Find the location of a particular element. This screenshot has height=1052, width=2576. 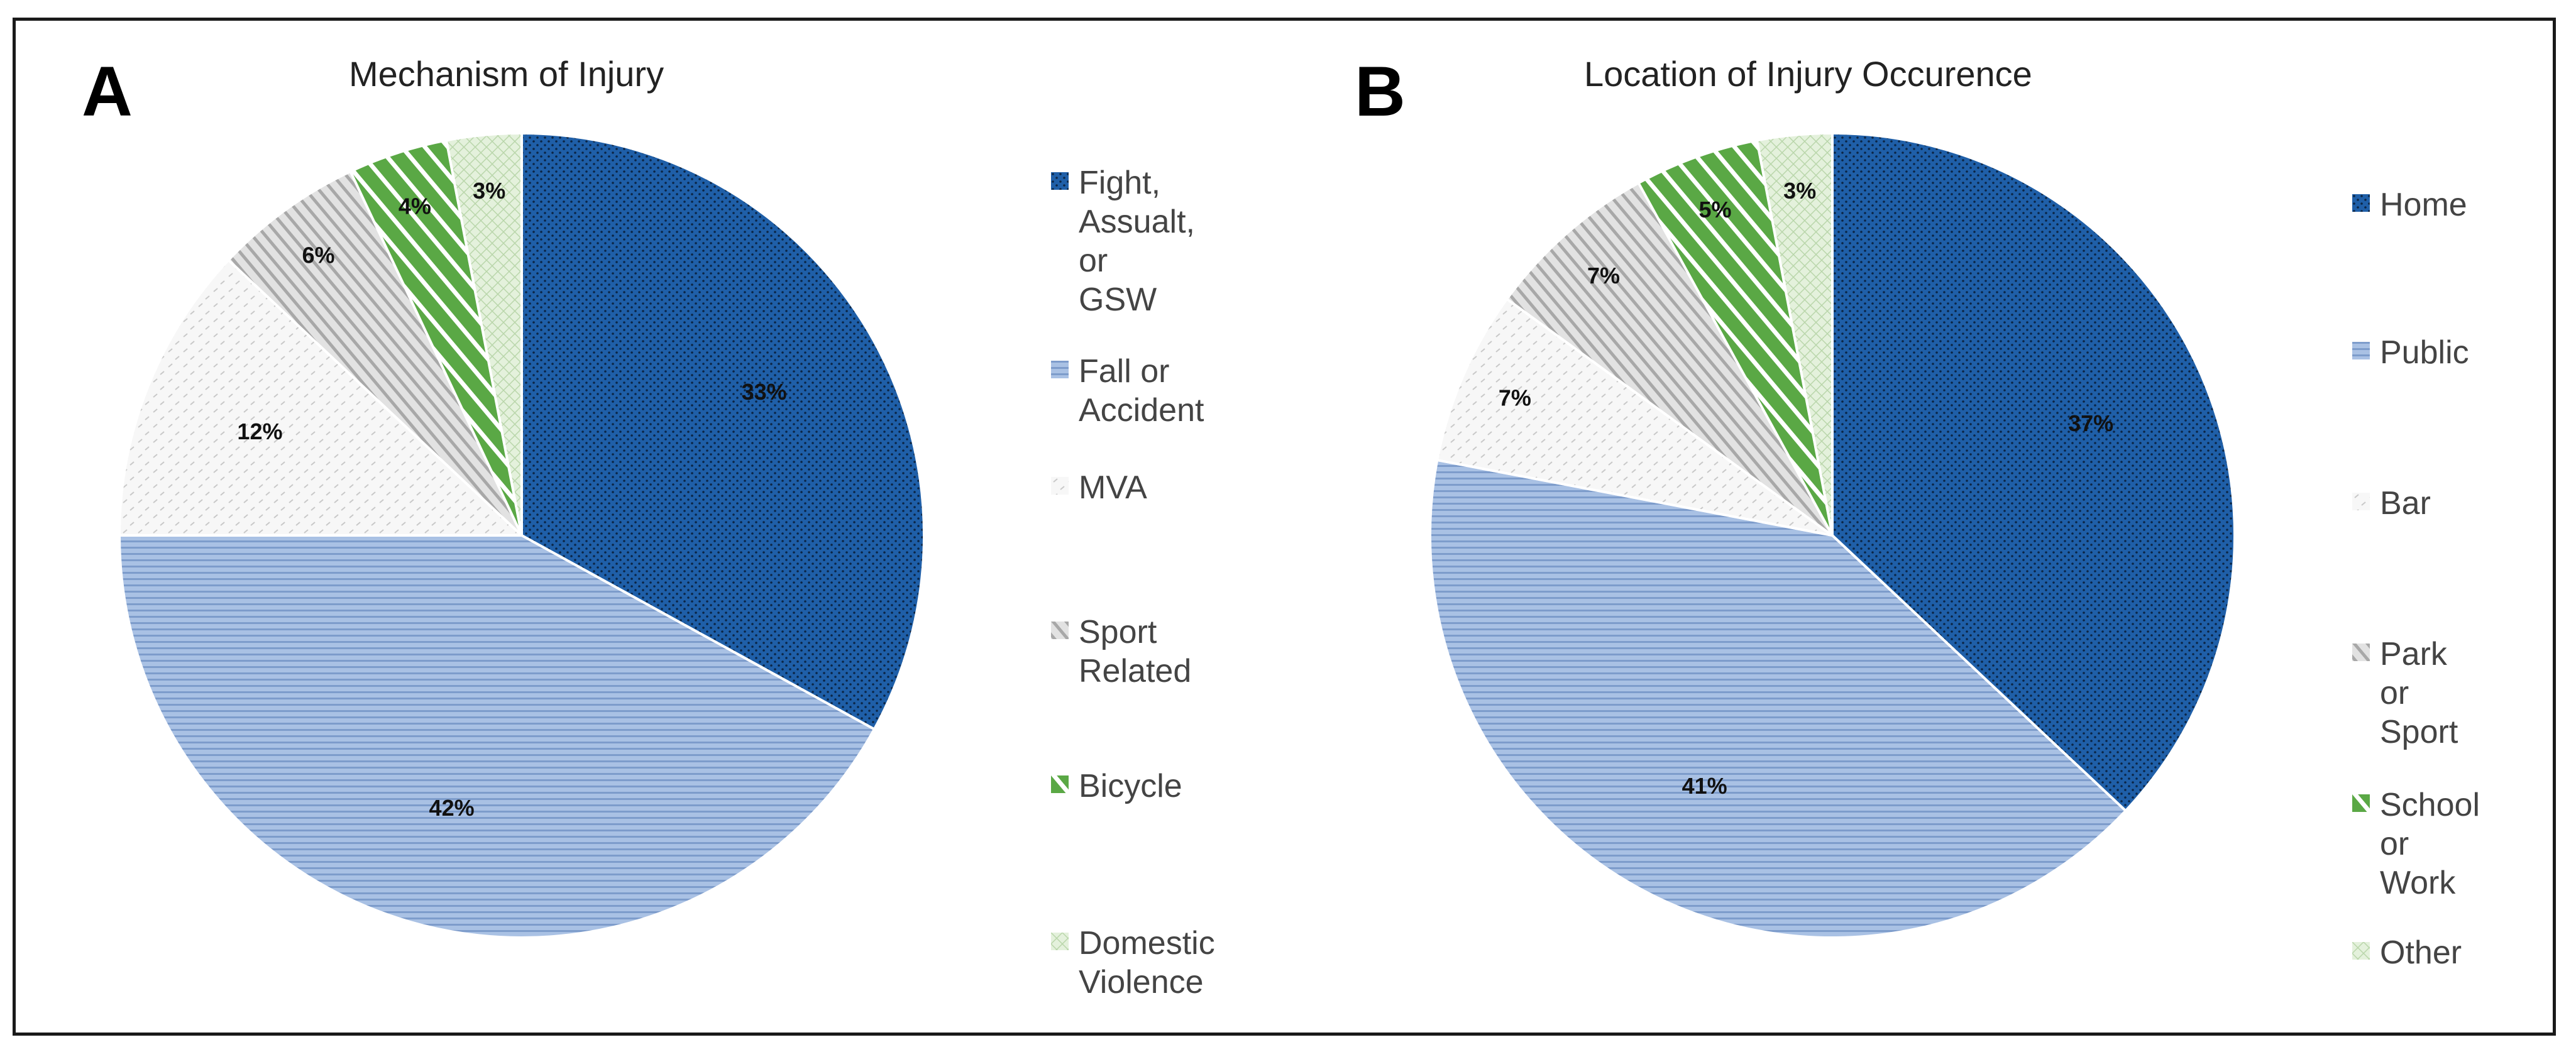

slice-label-a-1: 42% is located at coordinates (452, 808).